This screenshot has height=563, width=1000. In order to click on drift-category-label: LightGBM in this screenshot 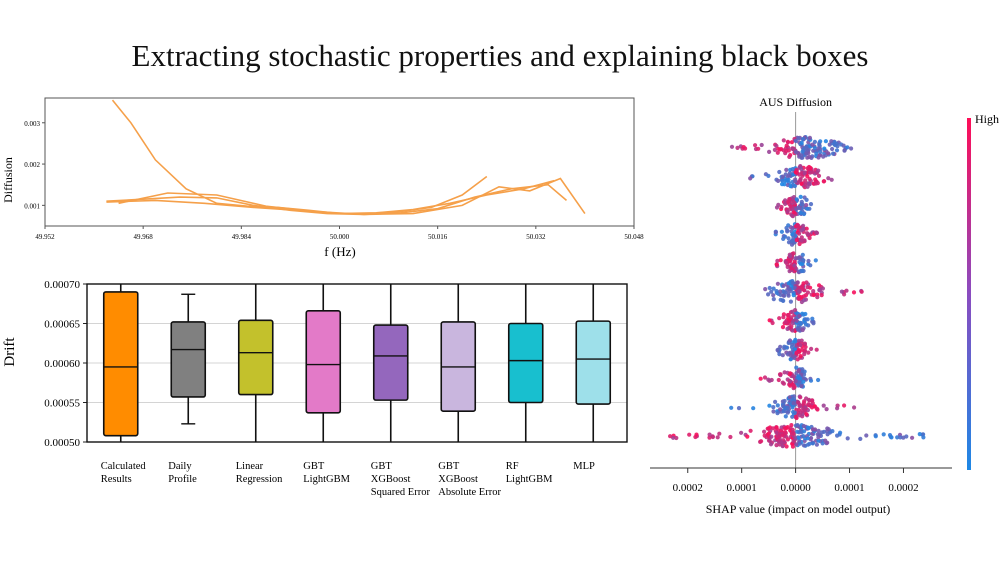, I will do `click(529, 479)`.